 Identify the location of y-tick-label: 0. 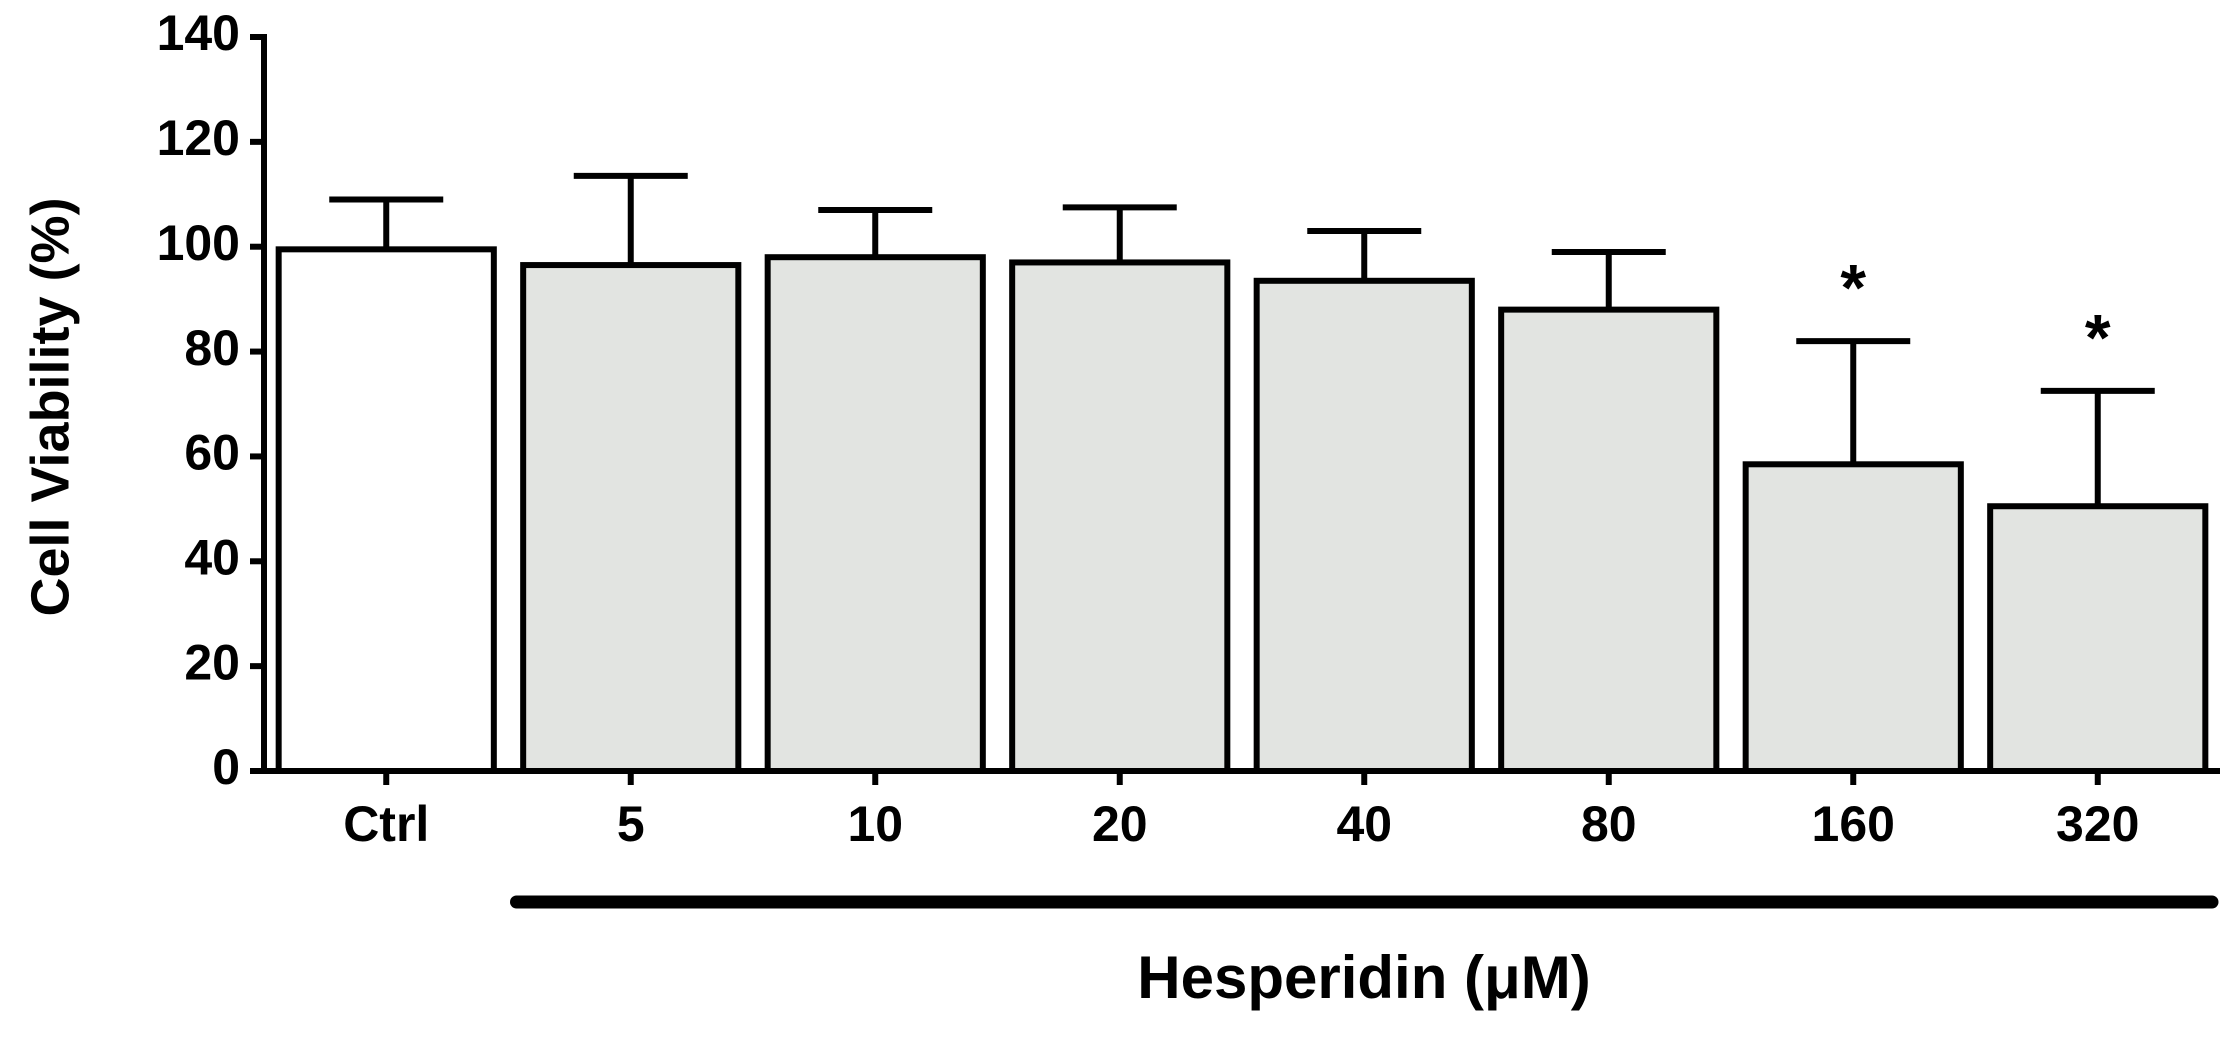
(226, 767).